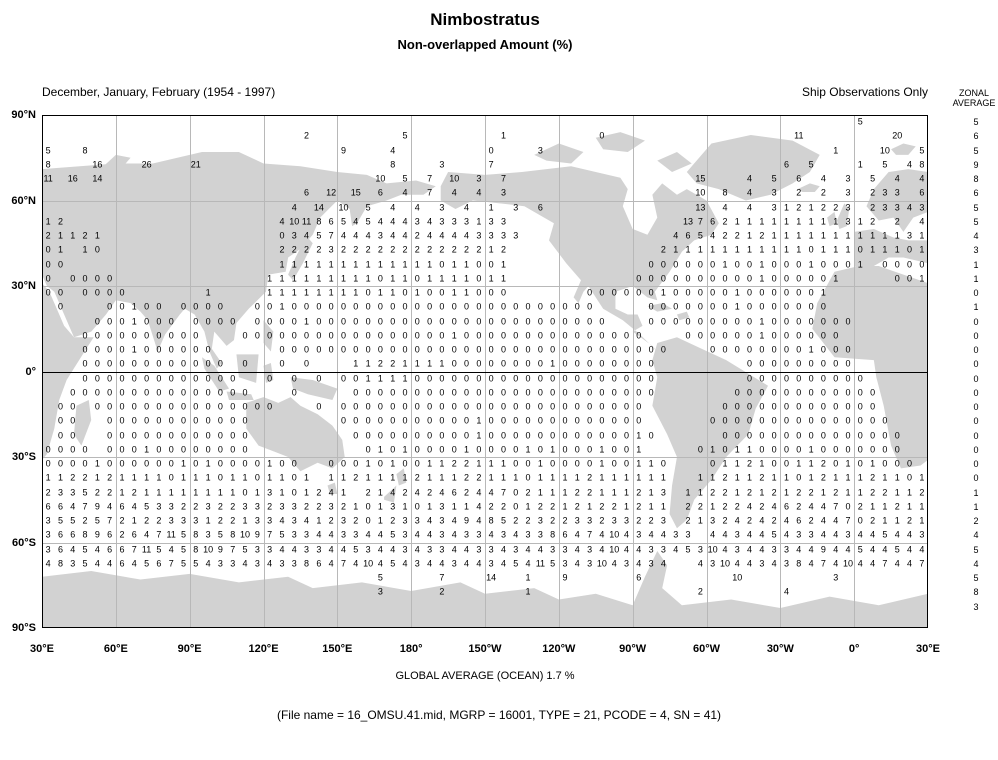 Image resolution: width=998 pixels, height=760 pixels. What do you see at coordinates (976, 506) in the screenshot?
I see `zonal-average-value: 1` at bounding box center [976, 506].